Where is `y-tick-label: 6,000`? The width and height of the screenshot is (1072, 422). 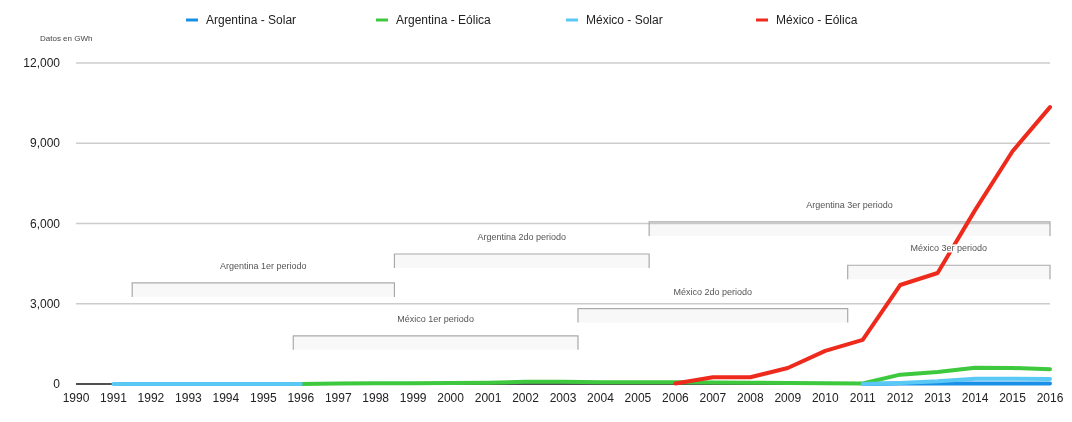 y-tick-label: 6,000 is located at coordinates (45, 223).